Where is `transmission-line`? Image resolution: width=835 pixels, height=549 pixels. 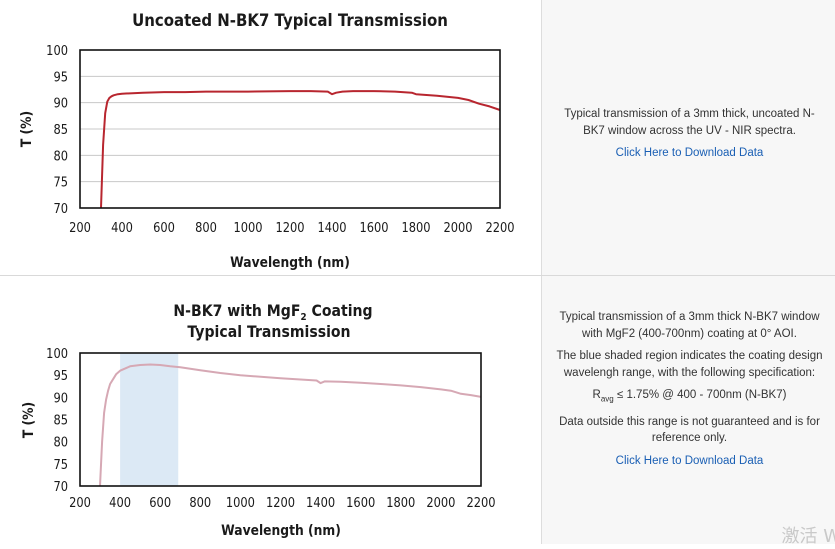
transmission-line is located at coordinates (300, 149).